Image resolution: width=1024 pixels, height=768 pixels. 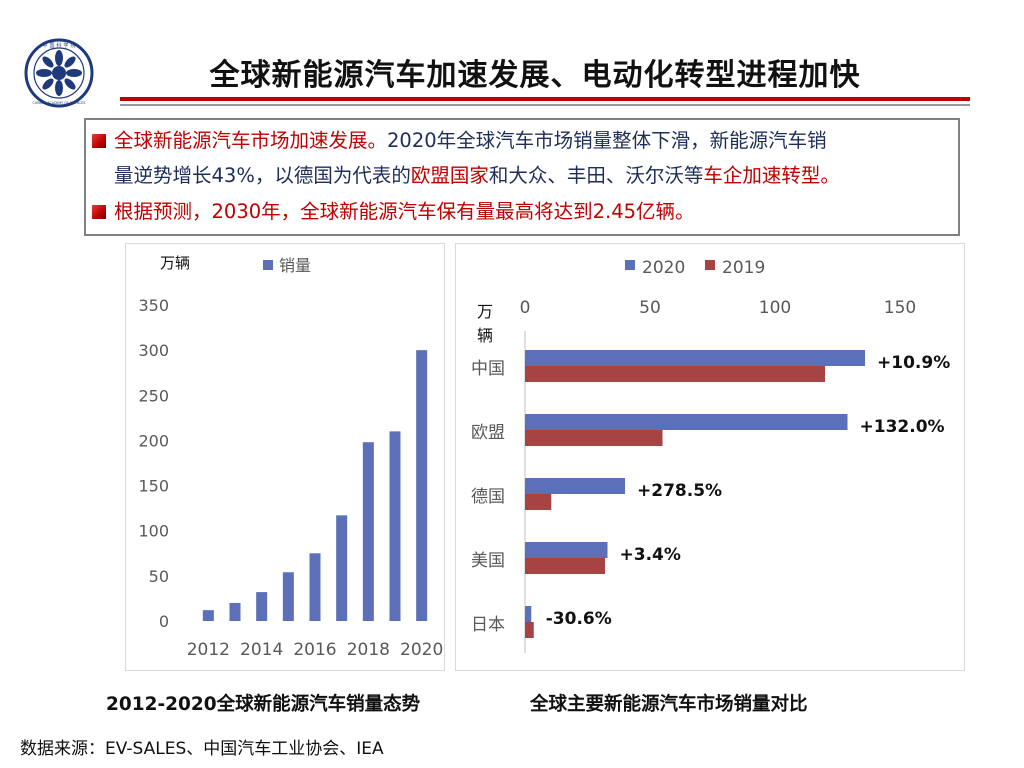 What do you see at coordinates (679, 491) in the screenshot?
I see `growth-annotation: +278.5%` at bounding box center [679, 491].